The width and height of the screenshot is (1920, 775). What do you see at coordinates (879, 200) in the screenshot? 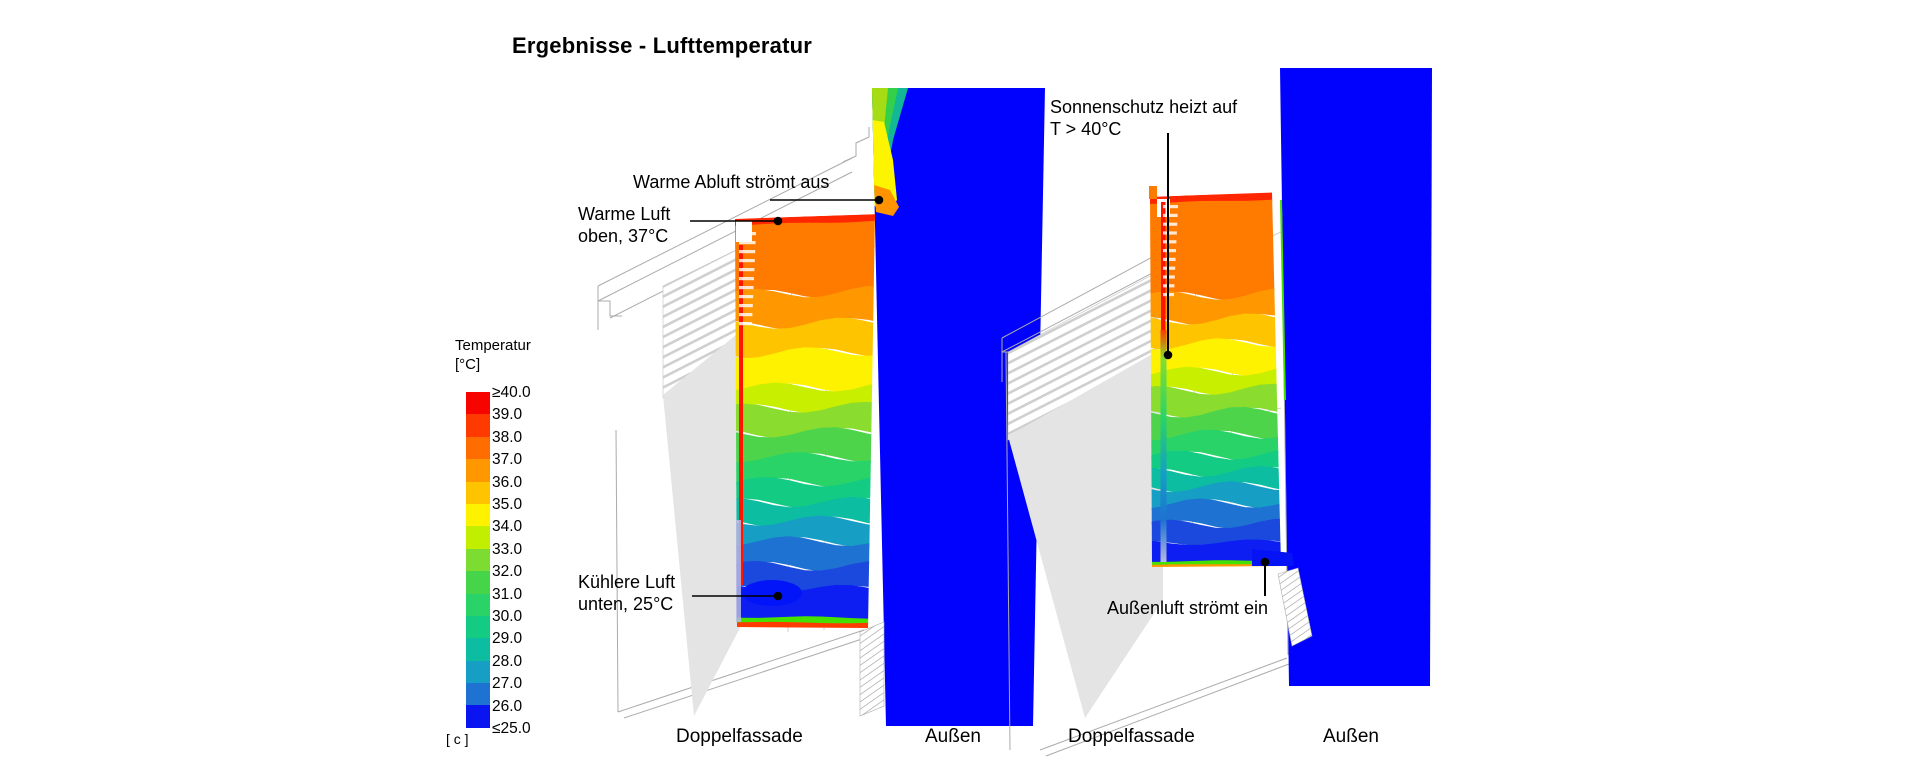
I see `dot-warme-abluft` at bounding box center [879, 200].